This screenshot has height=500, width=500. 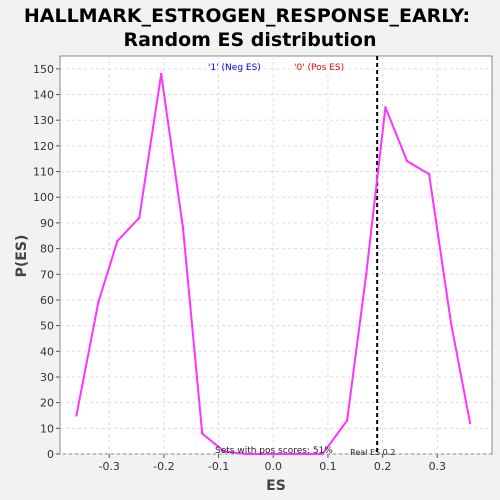 I want to click on legend-pos-es: '0' (Pos ES), so click(x=319, y=68).